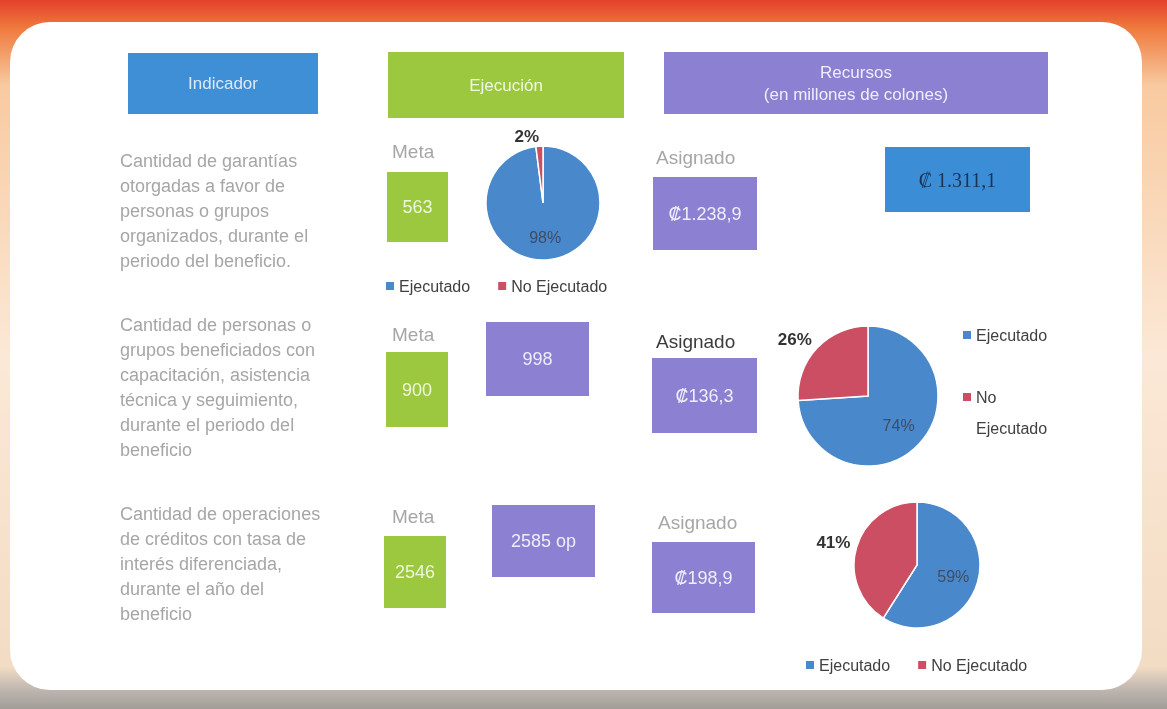 This screenshot has height=709, width=1167. What do you see at coordinates (856, 94) in the screenshot?
I see `text: (en millones de colones)` at bounding box center [856, 94].